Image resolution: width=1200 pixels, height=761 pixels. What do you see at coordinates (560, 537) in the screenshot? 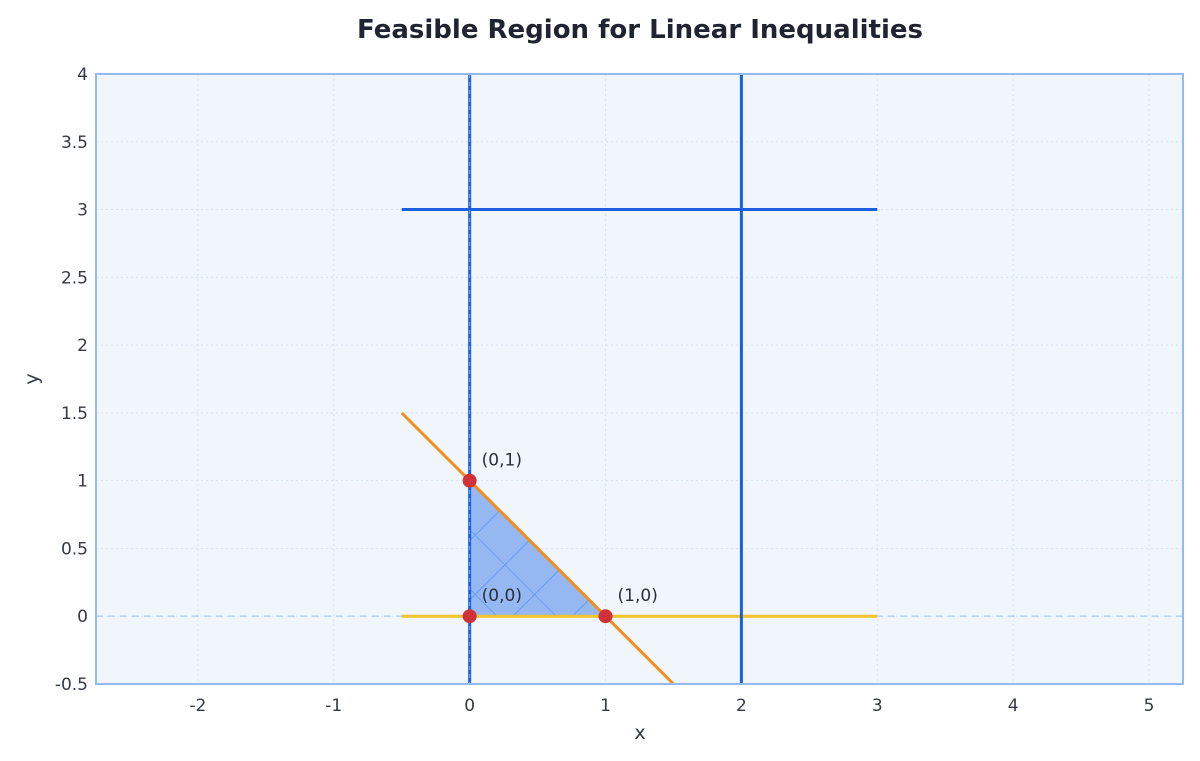
I see `vertex-points: (0,1) (0,0) (1,0)` at bounding box center [560, 537].